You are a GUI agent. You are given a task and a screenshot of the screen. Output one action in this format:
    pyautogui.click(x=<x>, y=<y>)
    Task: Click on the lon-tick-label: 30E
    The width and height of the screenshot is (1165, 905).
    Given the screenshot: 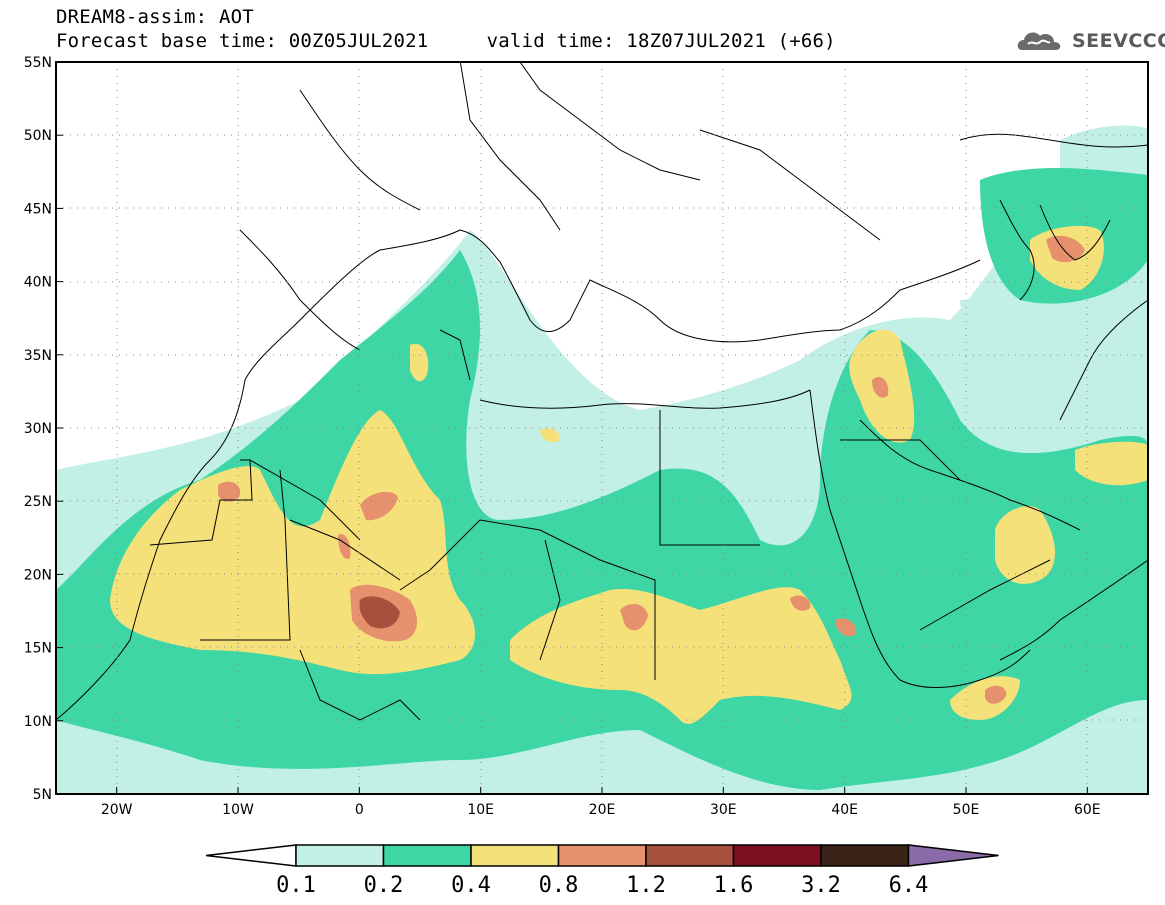 What is the action you would take?
    pyautogui.click(x=723, y=810)
    